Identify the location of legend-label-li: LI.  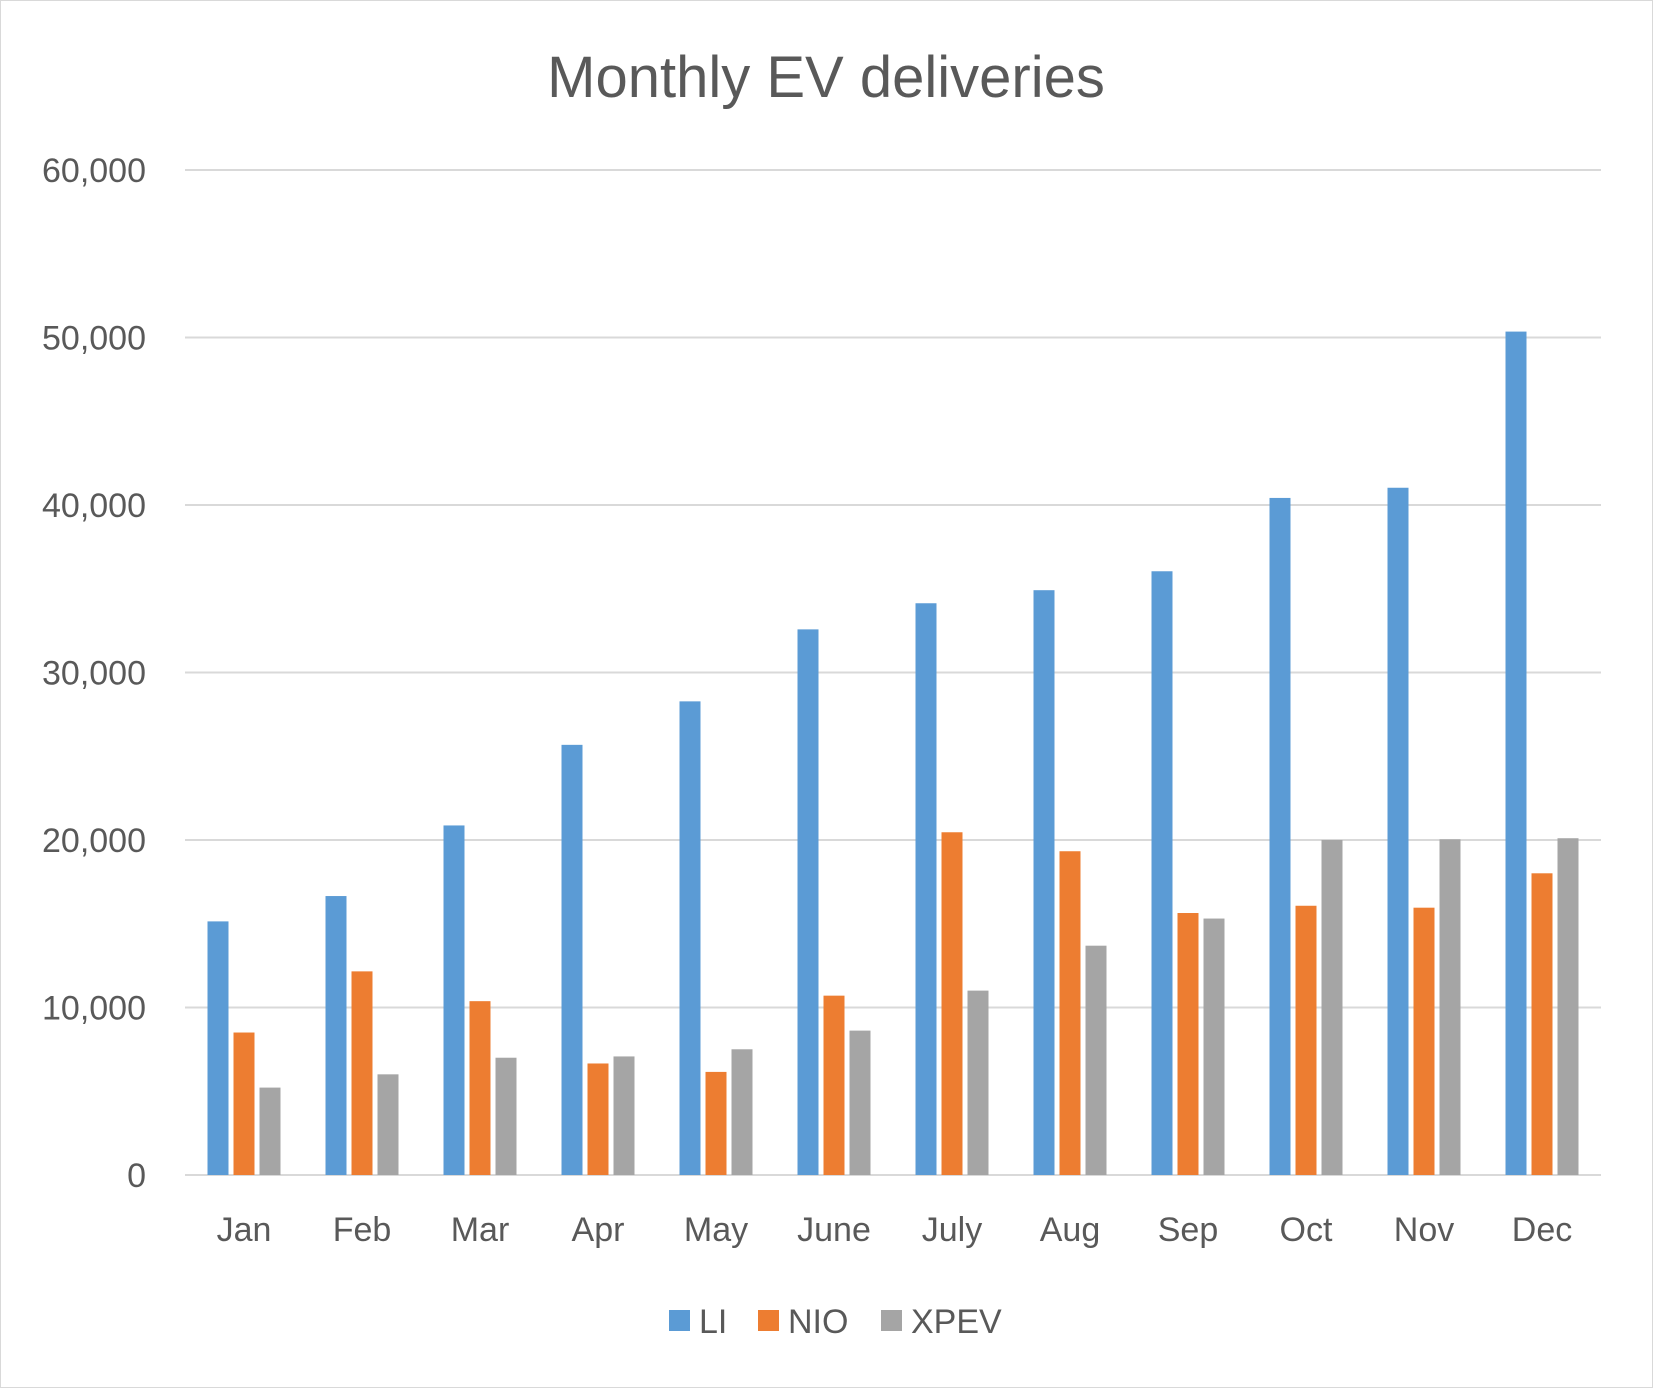
(713, 1322).